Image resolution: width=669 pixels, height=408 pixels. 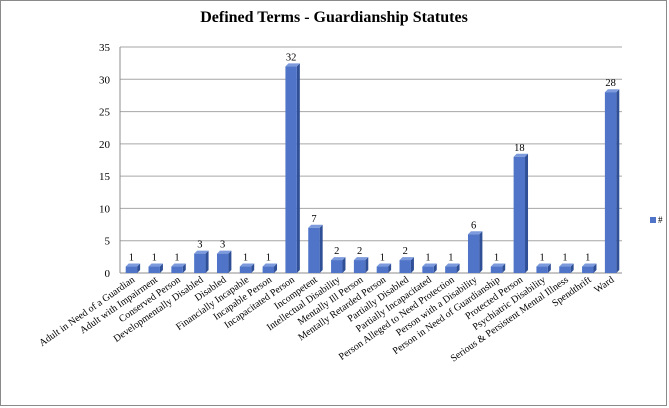 What do you see at coordinates (105, 80) in the screenshot?
I see `y-tick-label: 30` at bounding box center [105, 80].